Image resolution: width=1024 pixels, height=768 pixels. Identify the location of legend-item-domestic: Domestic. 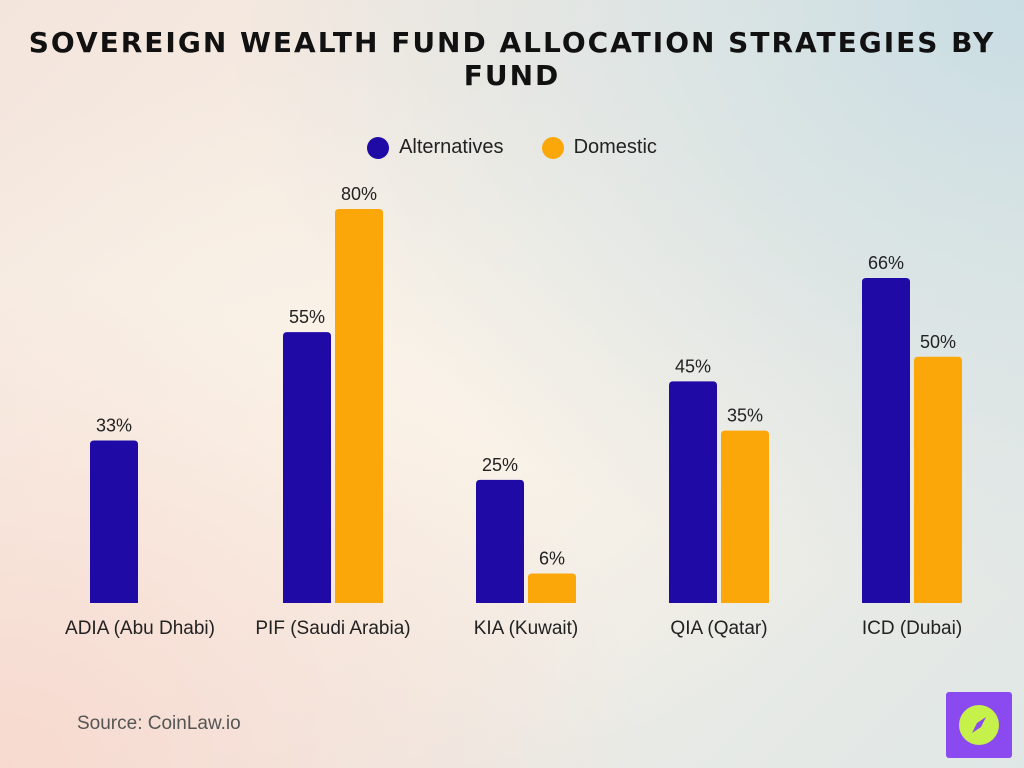
(599, 147).